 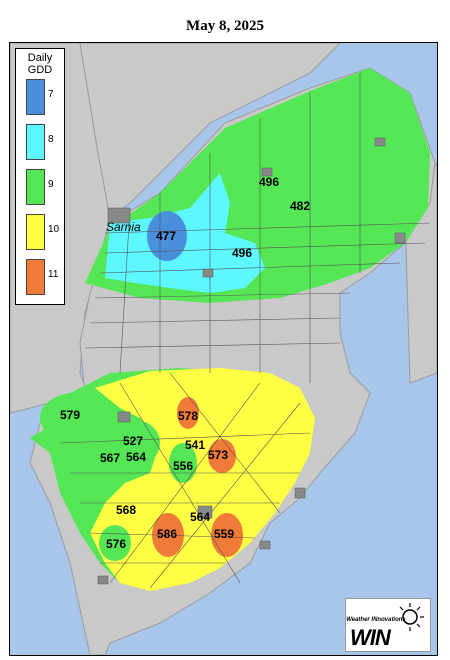 I want to click on gdd-value: 477, so click(x=166, y=236).